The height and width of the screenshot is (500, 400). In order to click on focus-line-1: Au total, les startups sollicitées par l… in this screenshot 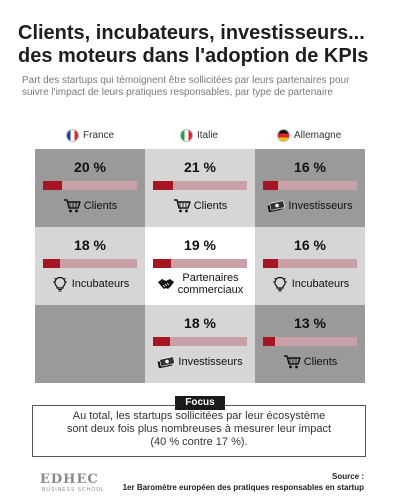, I will do `click(199, 416)`.